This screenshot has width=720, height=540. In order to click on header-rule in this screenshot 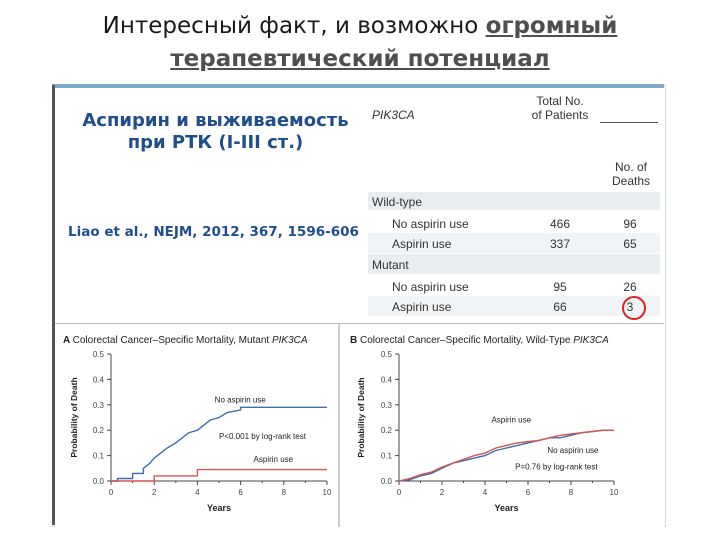, I will do `click(629, 122)`.